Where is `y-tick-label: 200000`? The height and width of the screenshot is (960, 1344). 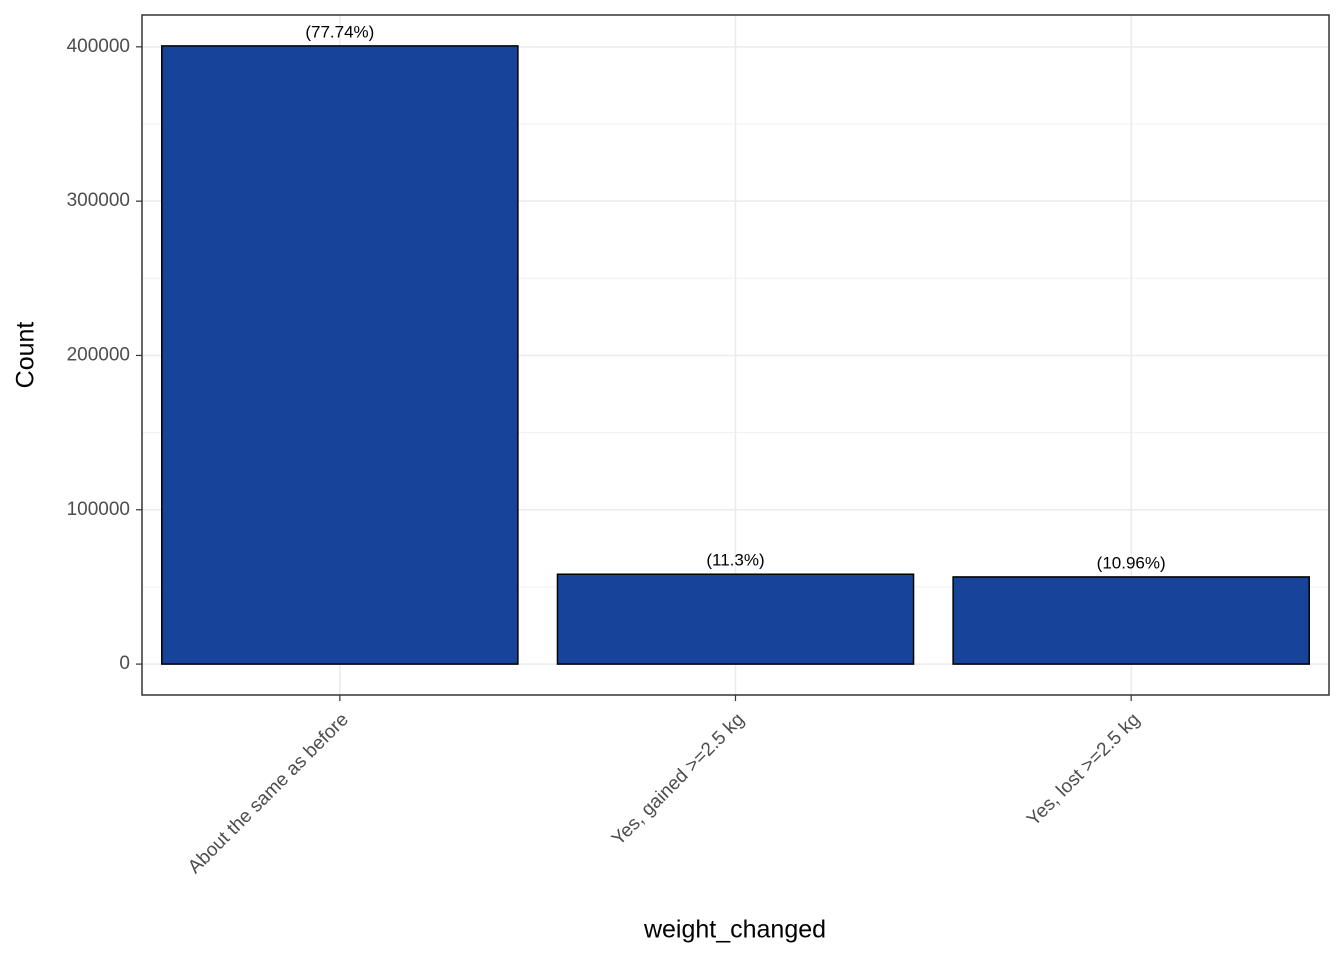 y-tick-label: 200000 is located at coordinates (98, 354).